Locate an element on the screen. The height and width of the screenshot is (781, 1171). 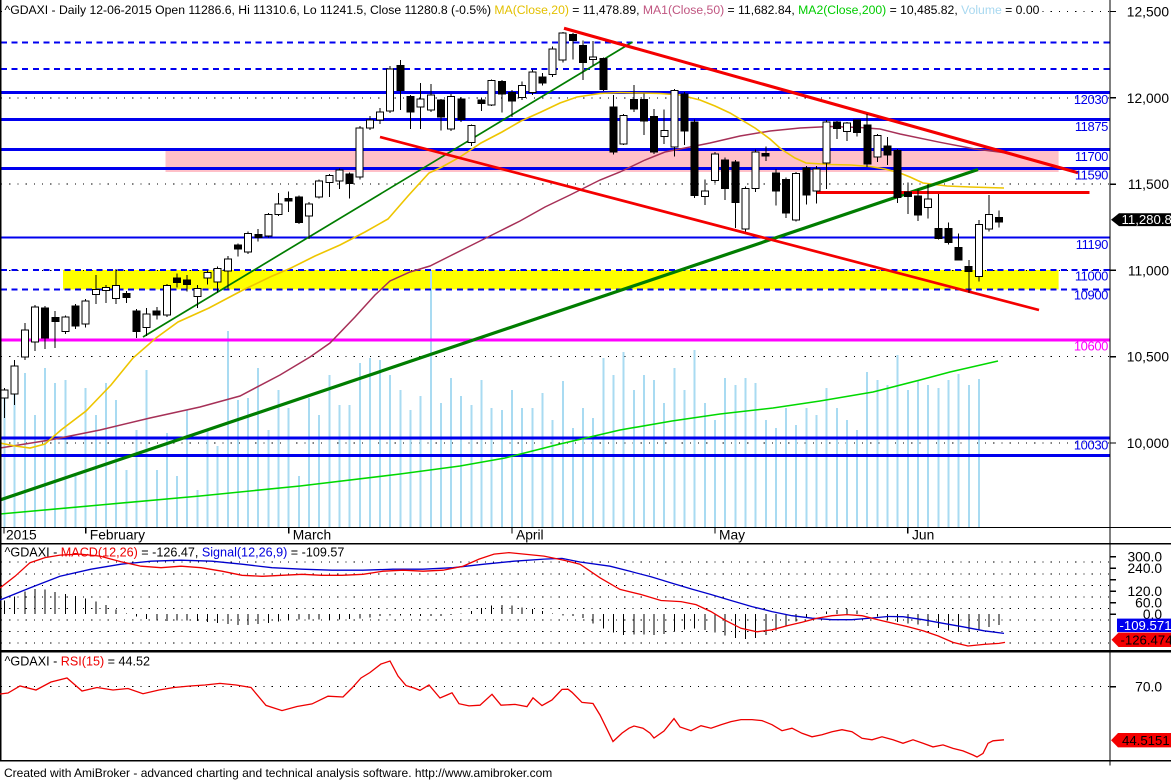
svg-text: 44.5151 is located at coordinates (1146, 740).